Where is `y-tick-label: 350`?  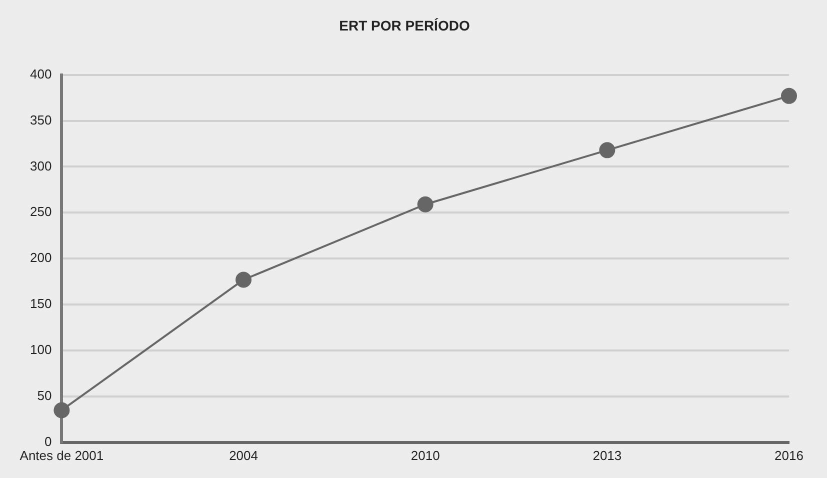
y-tick-label: 350 is located at coordinates (41, 120).